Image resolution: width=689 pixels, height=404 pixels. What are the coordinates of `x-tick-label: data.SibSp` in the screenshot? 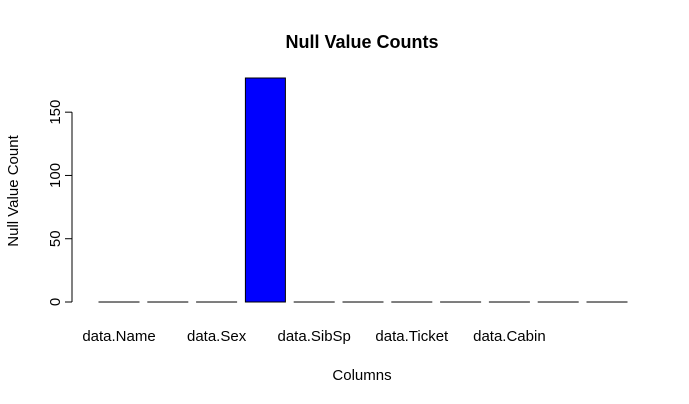 It's located at (314, 336).